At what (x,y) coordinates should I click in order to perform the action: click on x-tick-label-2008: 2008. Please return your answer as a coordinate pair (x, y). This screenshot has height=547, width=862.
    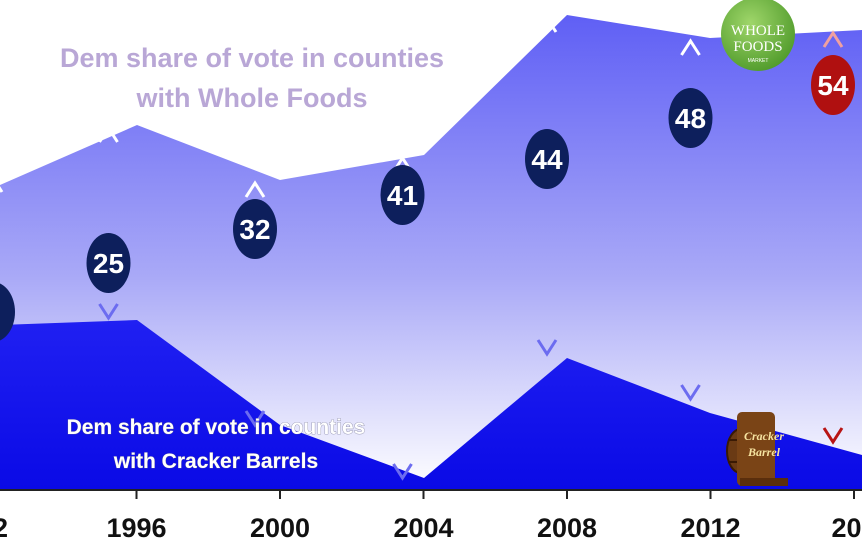
    Looking at the image, I should click on (567, 528).